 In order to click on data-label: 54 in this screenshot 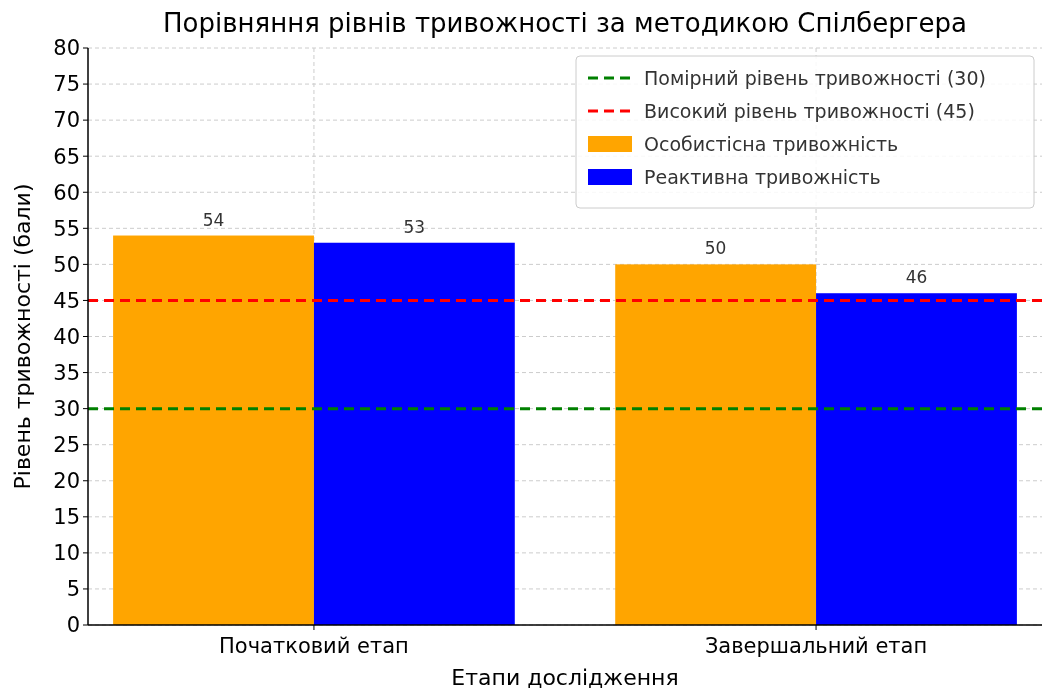, I will do `click(213, 219)`.